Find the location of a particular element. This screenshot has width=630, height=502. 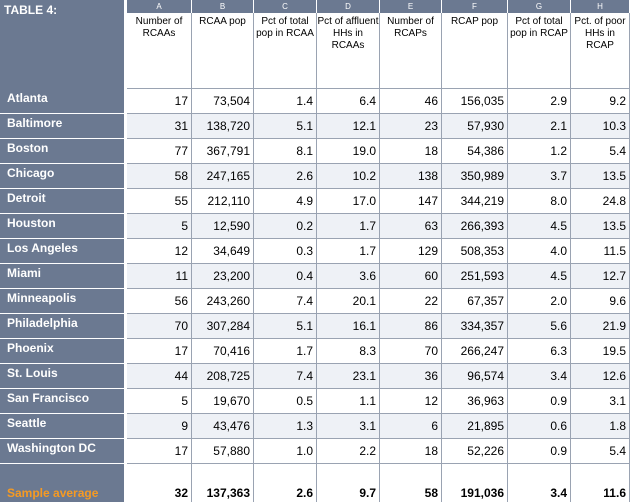

table-cell: 1.3 is located at coordinates (285, 426).